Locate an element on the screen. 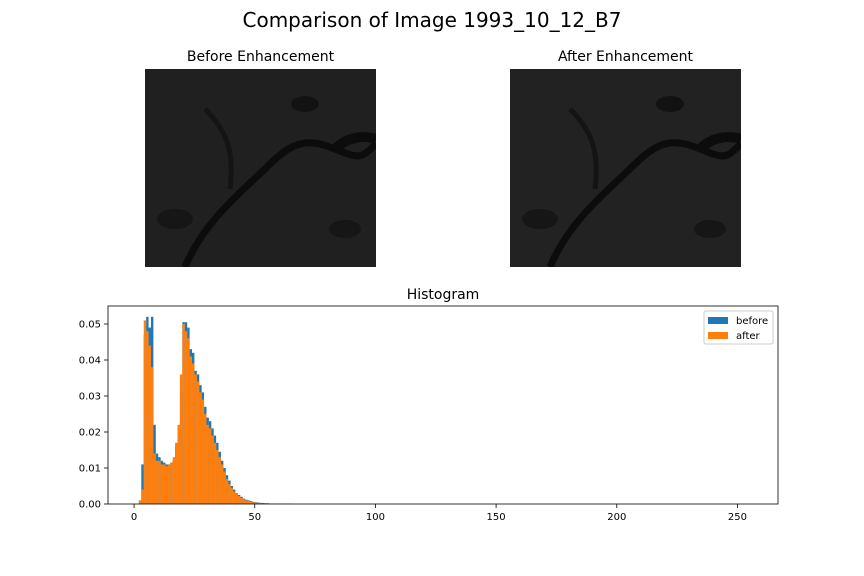  after-satellite-image-graphic is located at coordinates (625, 168).